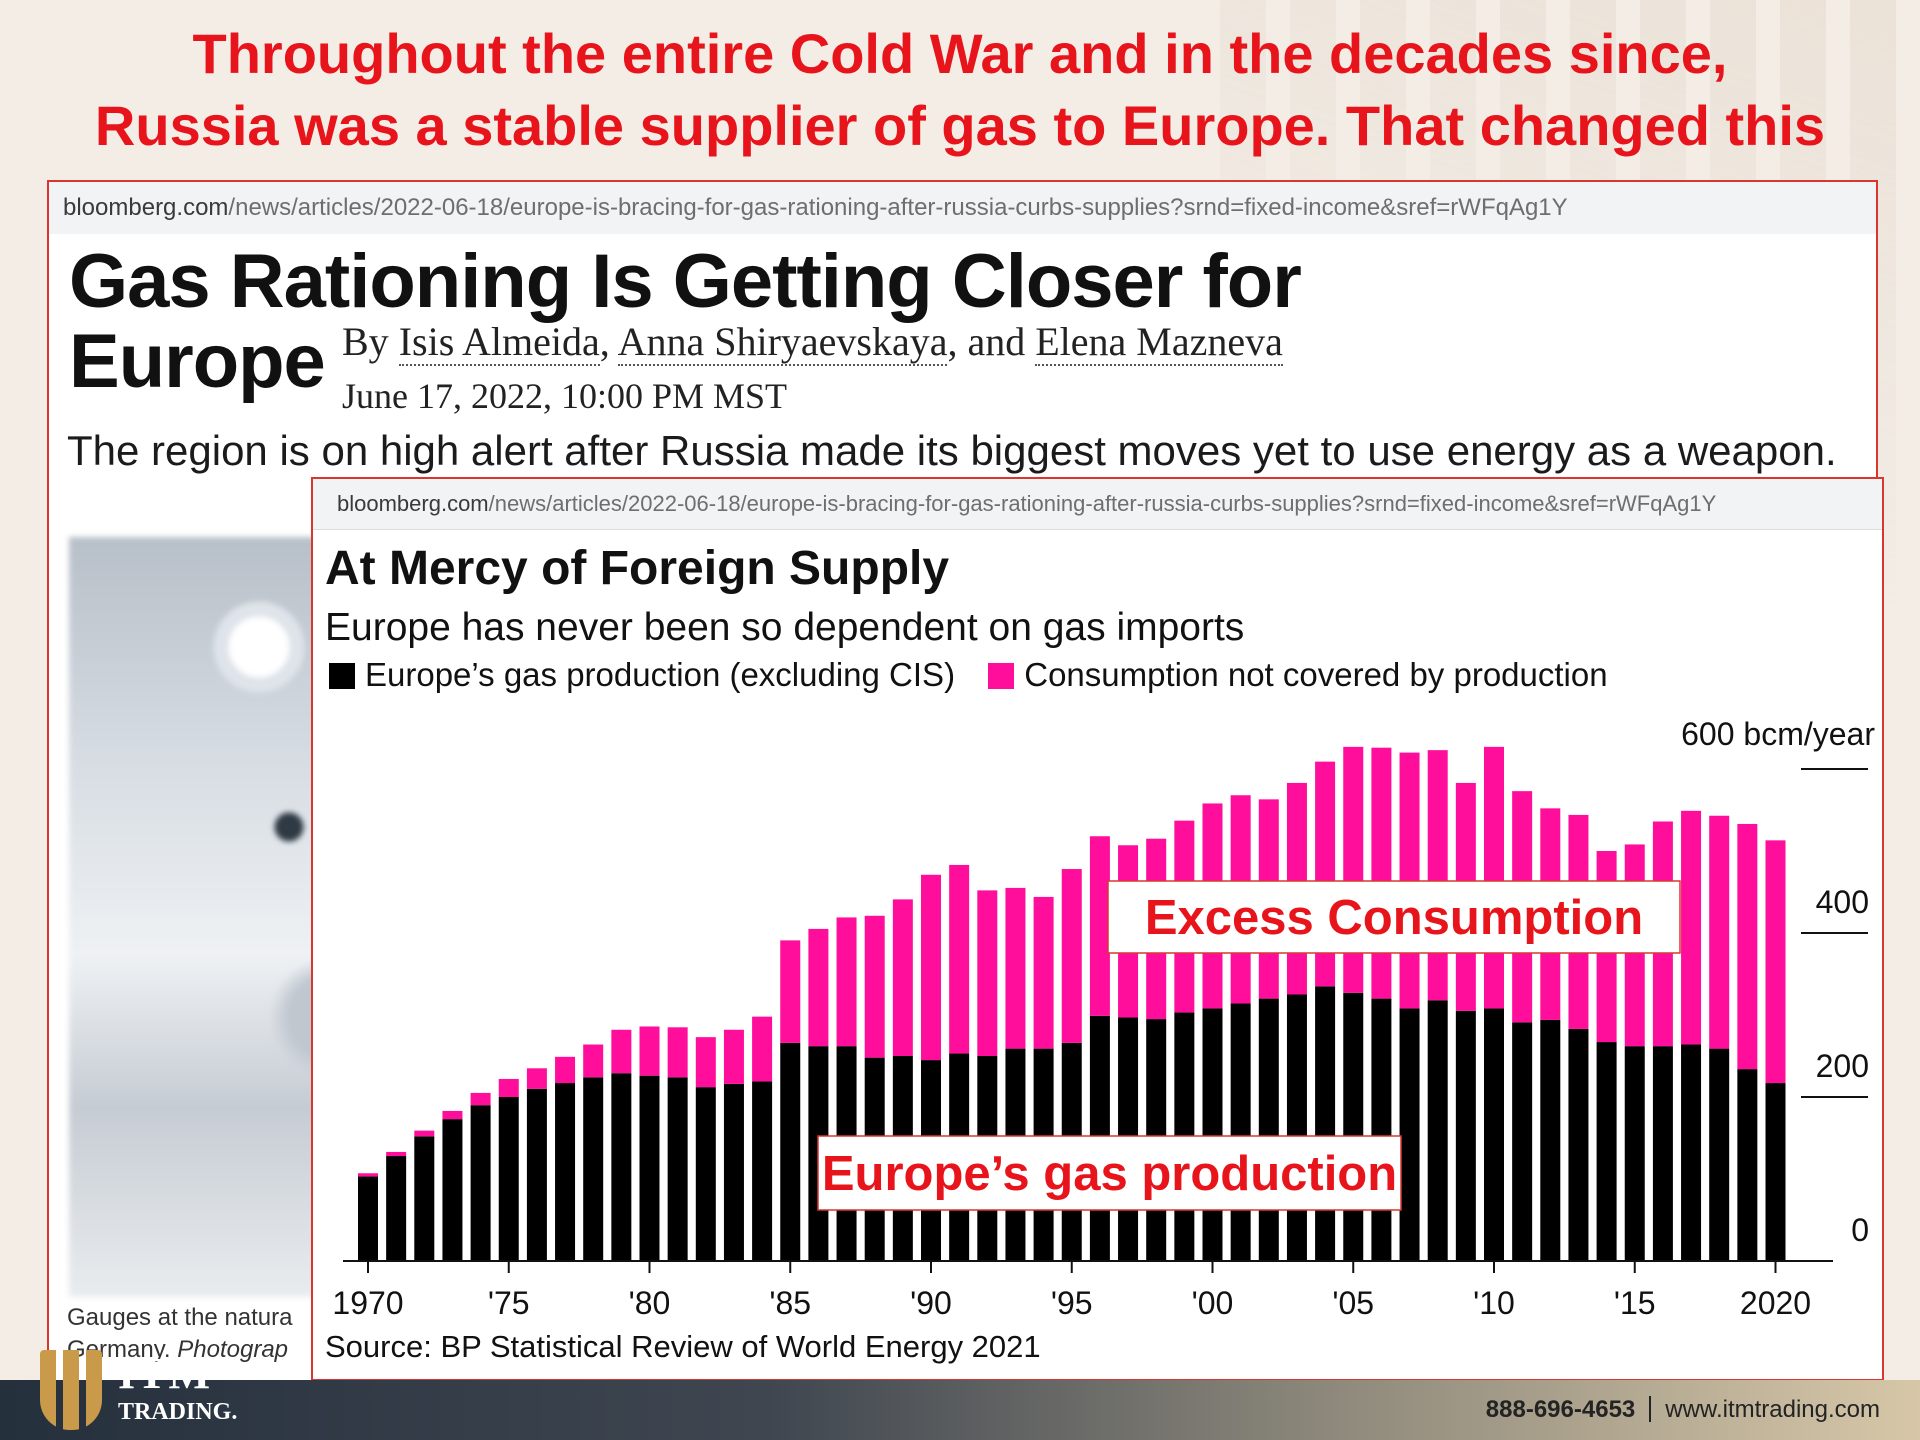  What do you see at coordinates (1772, 1409) in the screenshot?
I see `footer-website: www.itmtrading.com` at bounding box center [1772, 1409].